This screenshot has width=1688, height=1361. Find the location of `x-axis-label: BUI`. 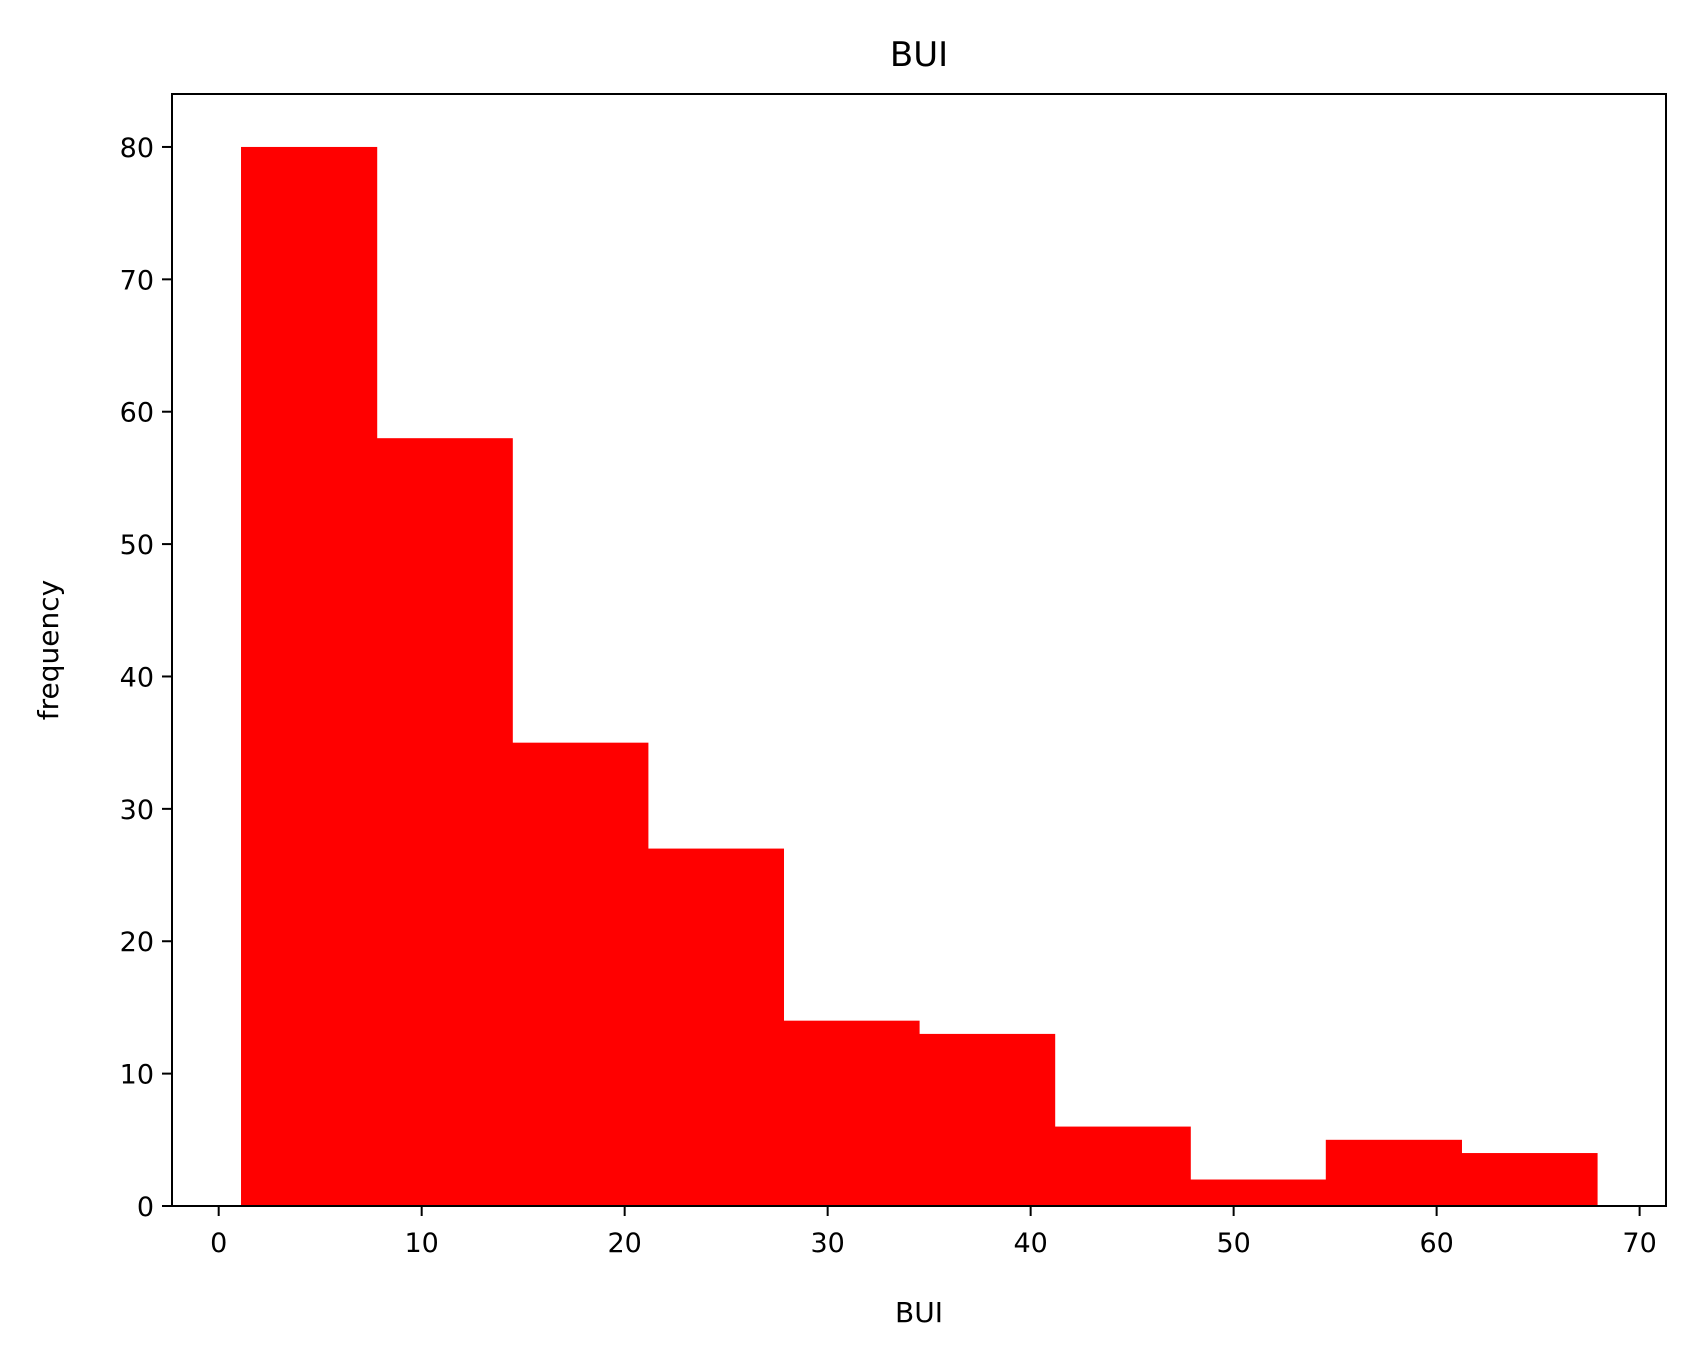

x-axis-label: BUI is located at coordinates (919, 1312).